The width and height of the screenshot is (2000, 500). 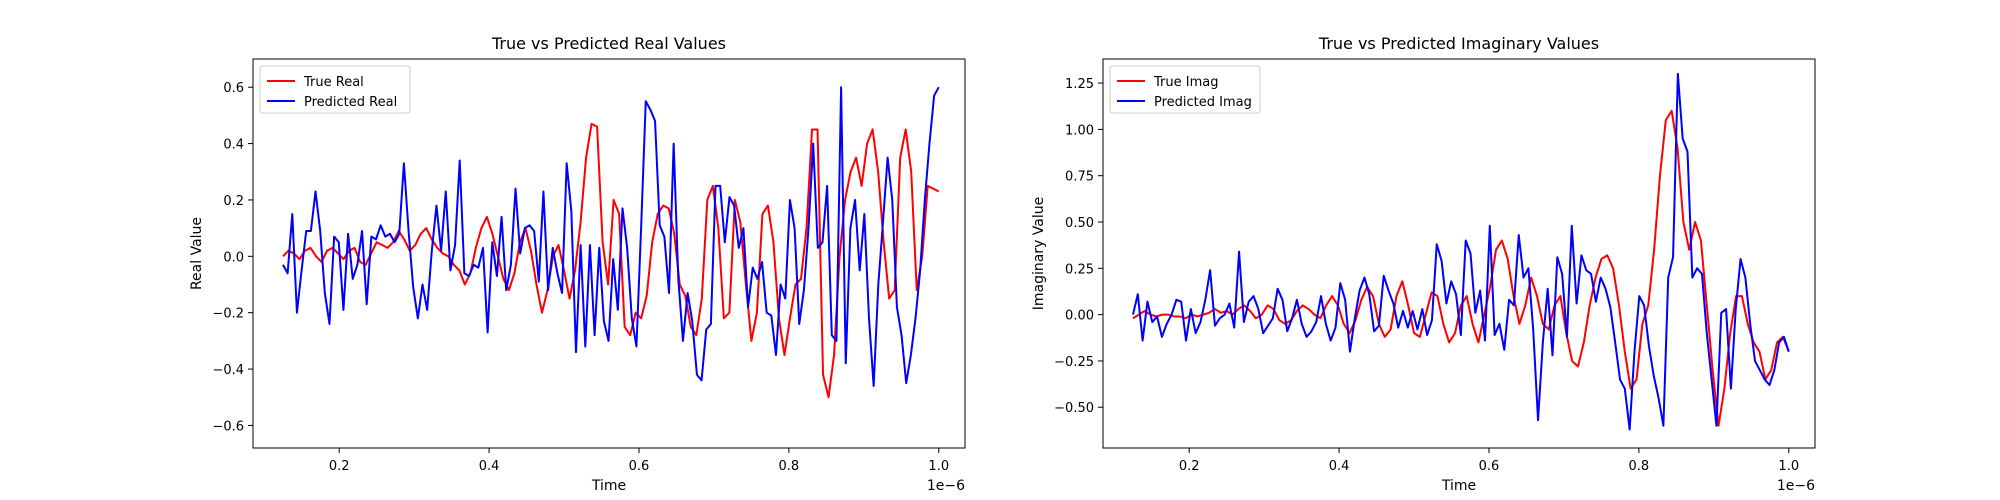 What do you see at coordinates (233, 257) in the screenshot?
I see `y-tick-label: 0.0` at bounding box center [233, 257].